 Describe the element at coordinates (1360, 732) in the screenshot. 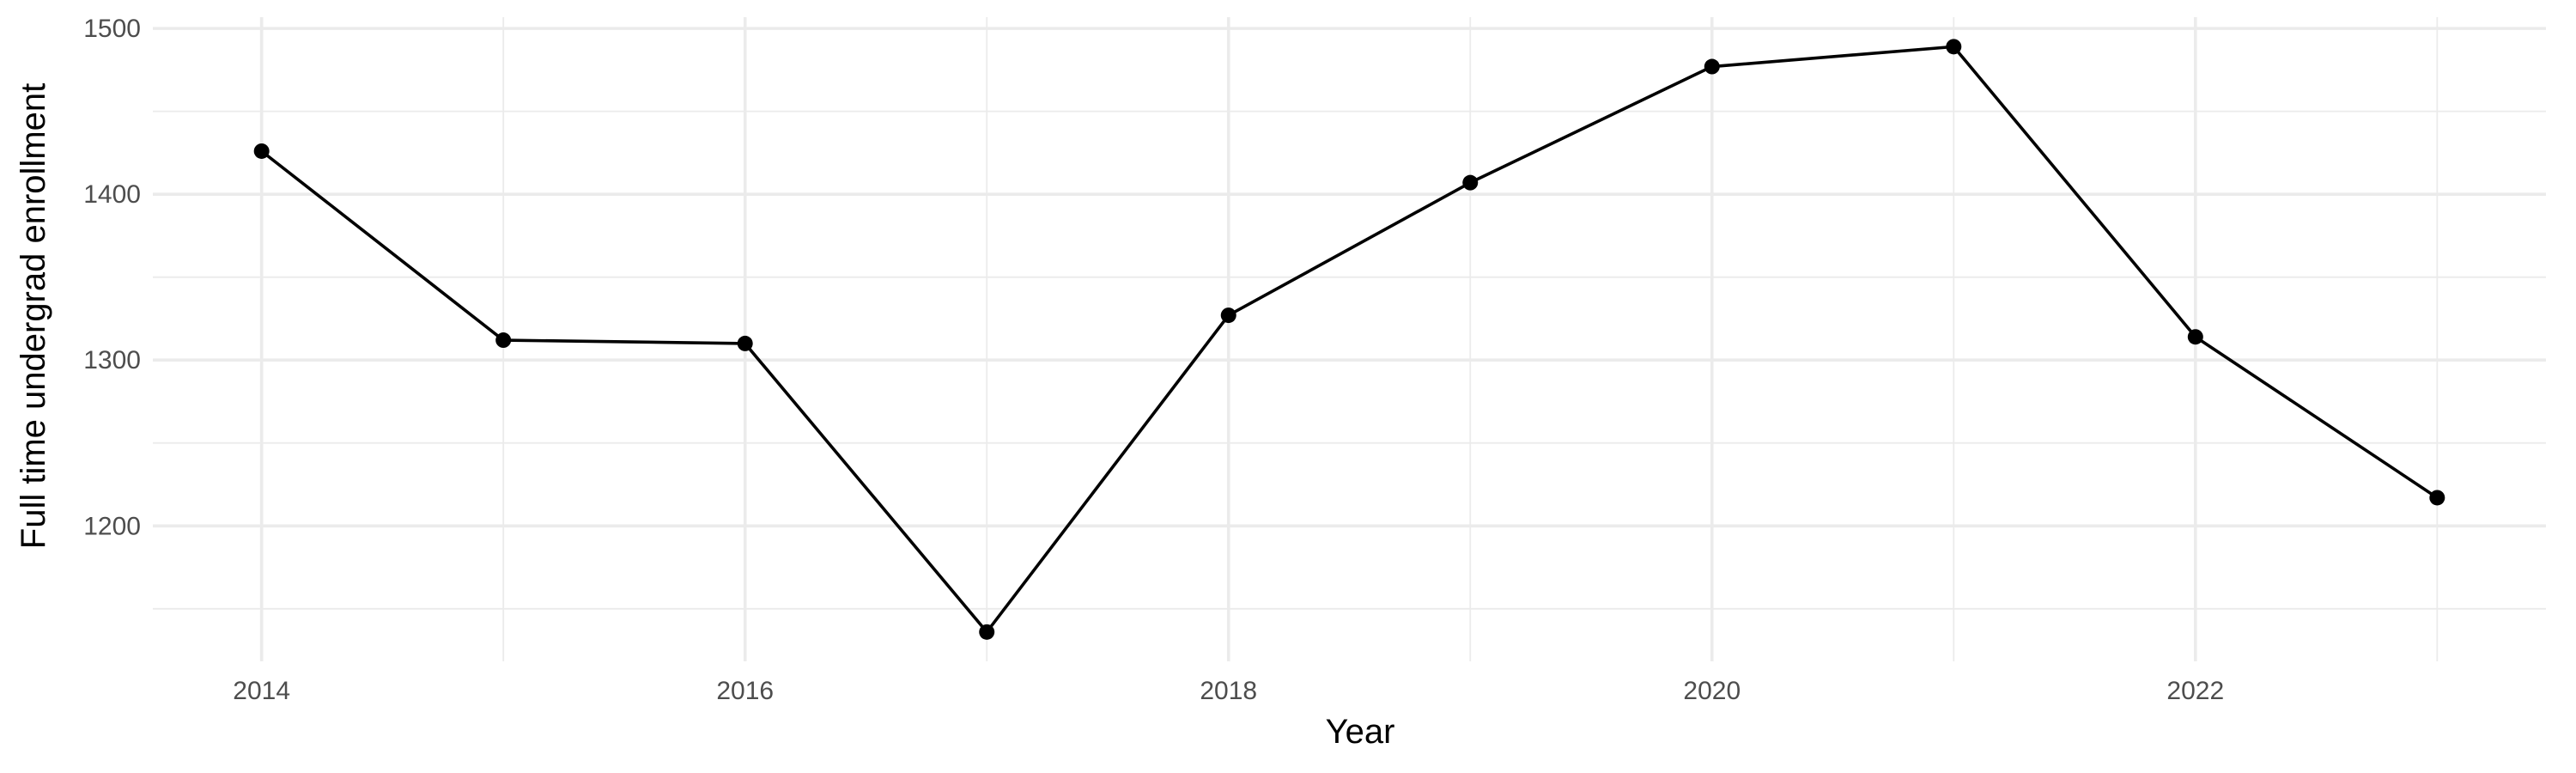

I see `x-axis-title: Year` at that location.